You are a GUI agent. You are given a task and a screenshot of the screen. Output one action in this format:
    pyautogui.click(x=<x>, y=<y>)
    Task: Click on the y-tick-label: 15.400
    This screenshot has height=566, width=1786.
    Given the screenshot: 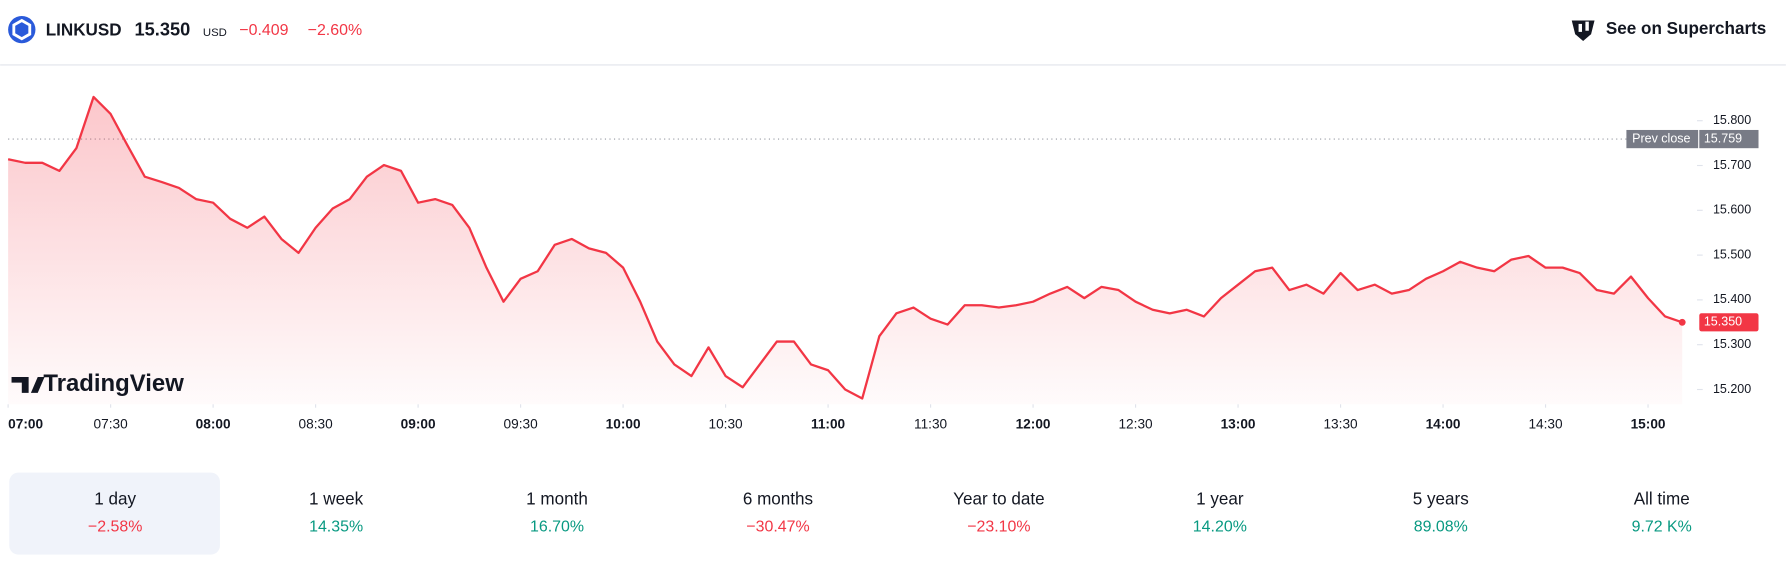 What is the action you would take?
    pyautogui.click(x=1732, y=299)
    